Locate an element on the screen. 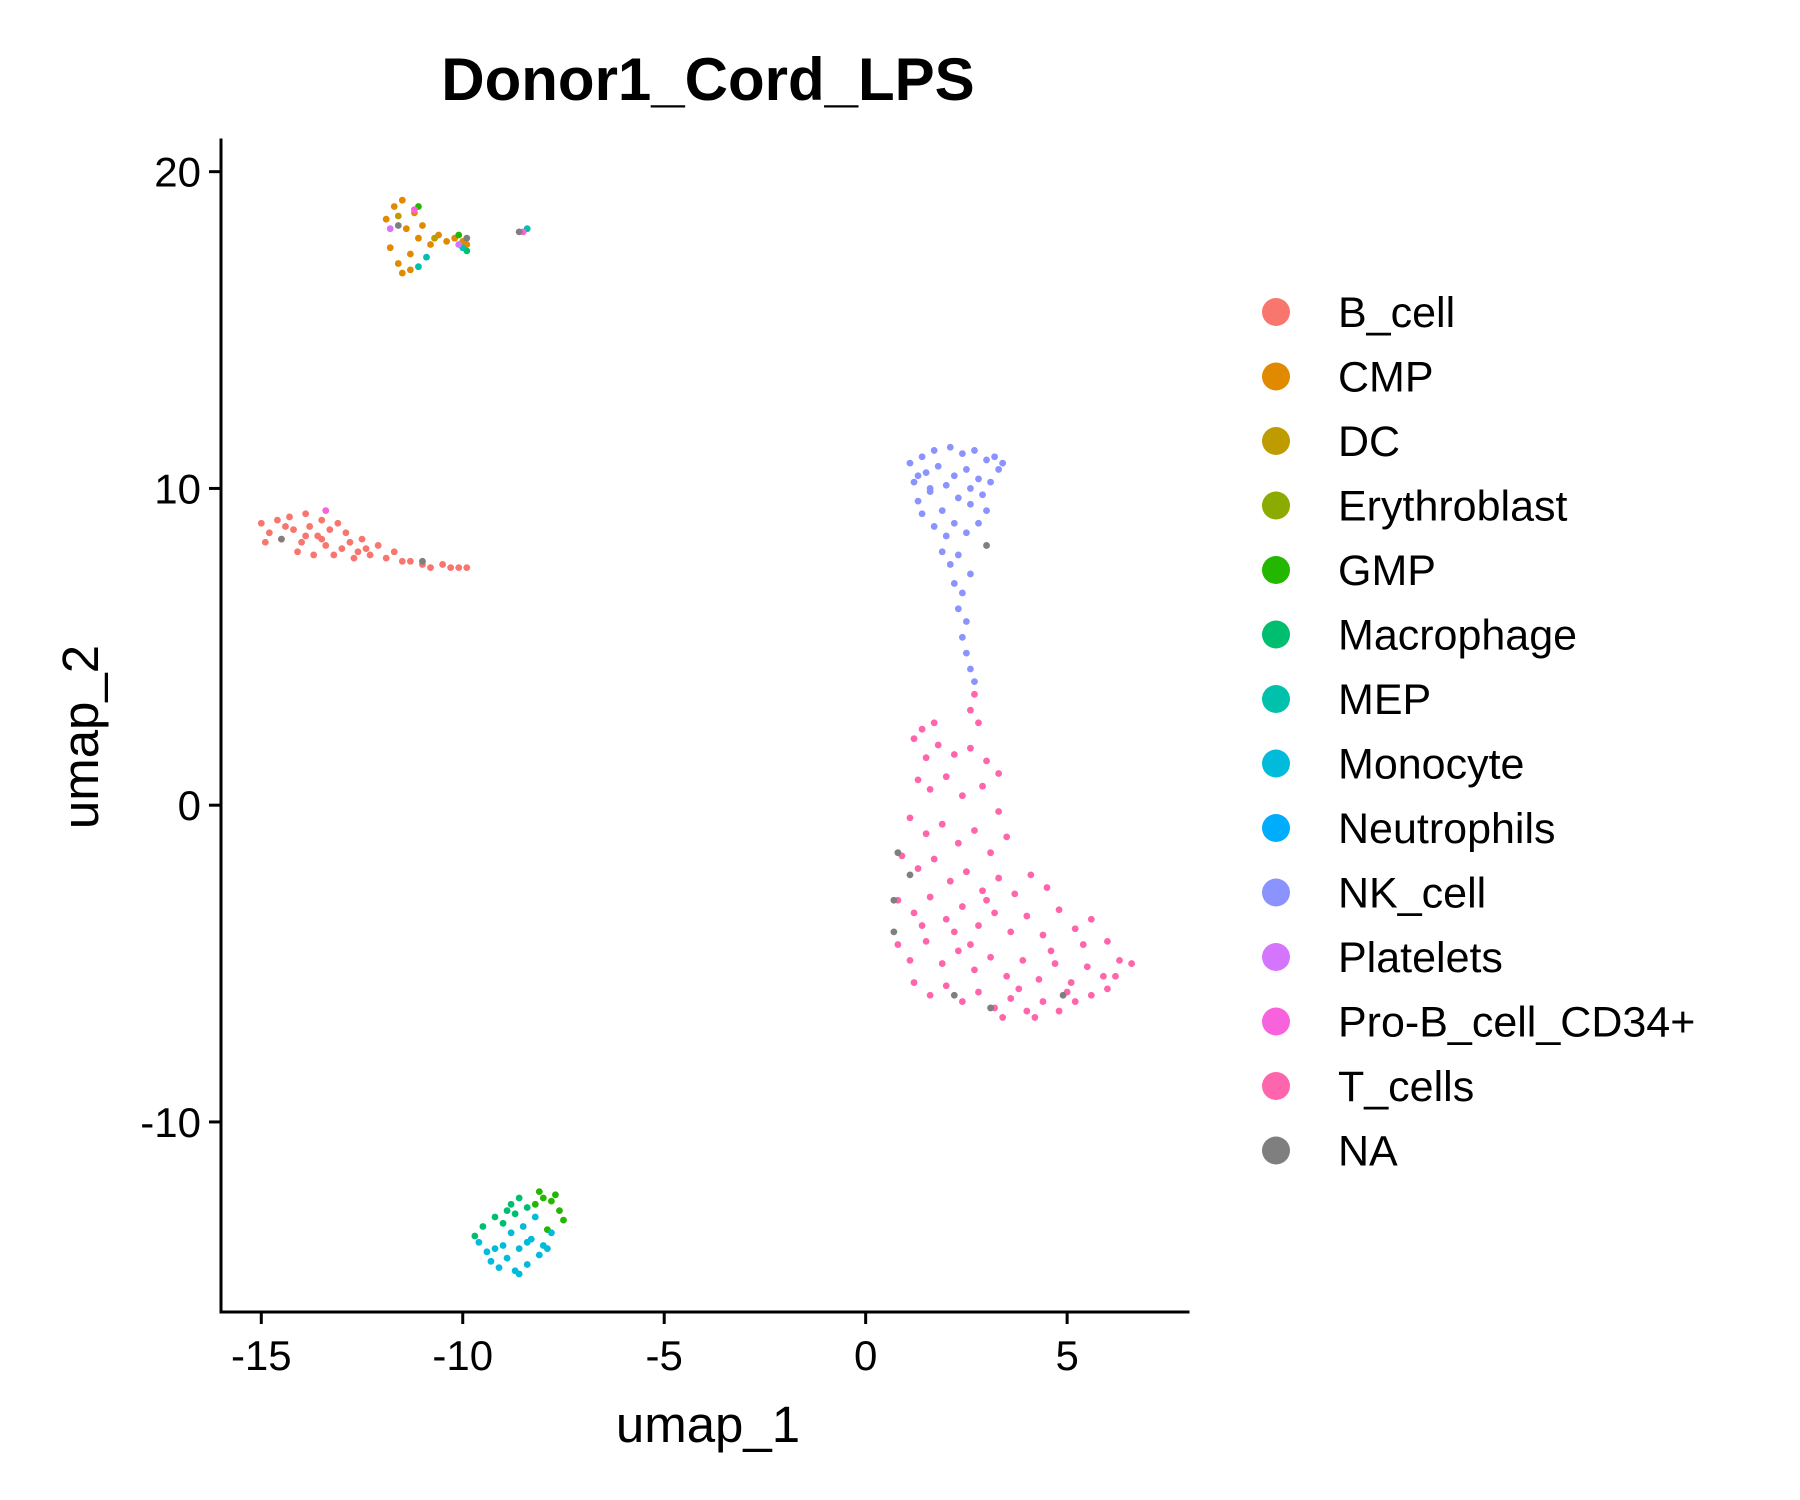 The width and height of the screenshot is (1800, 1500). x-tick-label: 0 is located at coordinates (865, 1355).